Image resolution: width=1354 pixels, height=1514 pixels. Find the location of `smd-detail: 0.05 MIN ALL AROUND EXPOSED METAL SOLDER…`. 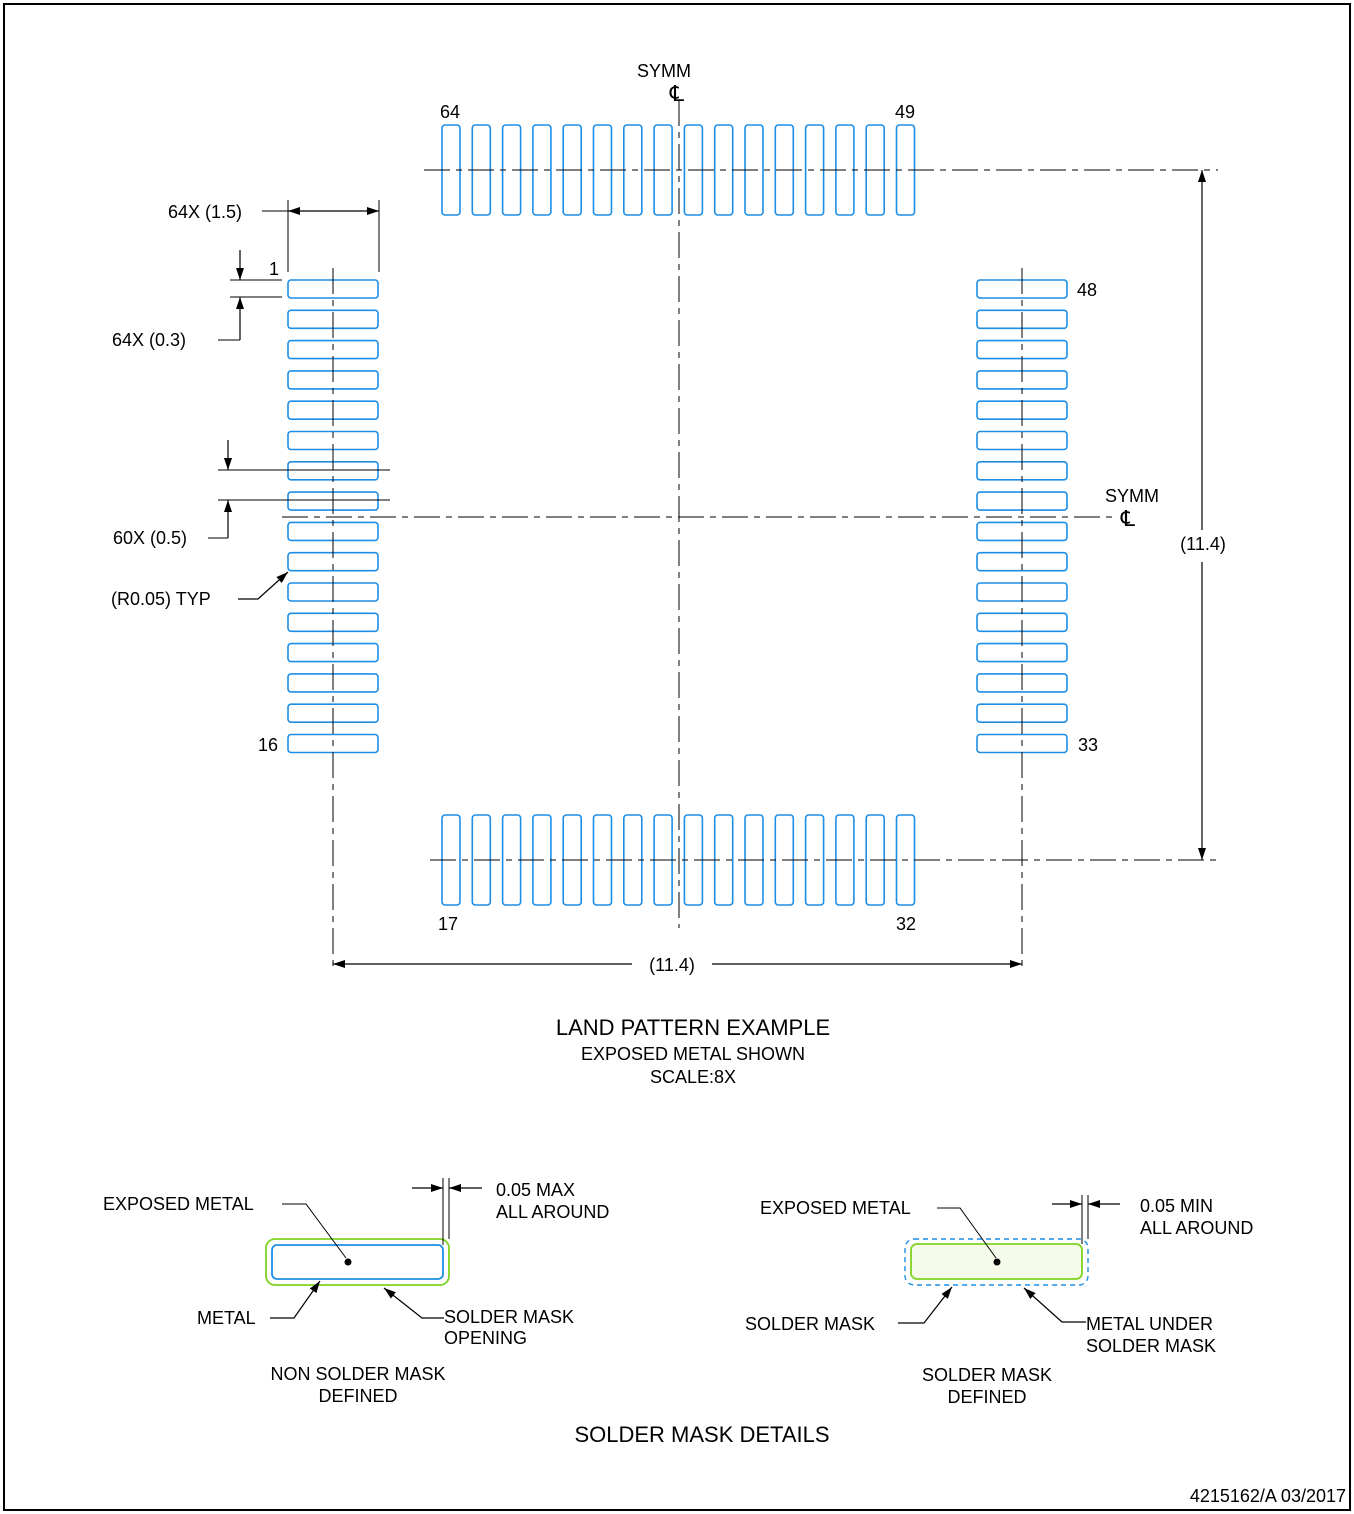

smd-detail: 0.05 MIN ALL AROUND EXPOSED METAL SOLDER… is located at coordinates (999, 1301).